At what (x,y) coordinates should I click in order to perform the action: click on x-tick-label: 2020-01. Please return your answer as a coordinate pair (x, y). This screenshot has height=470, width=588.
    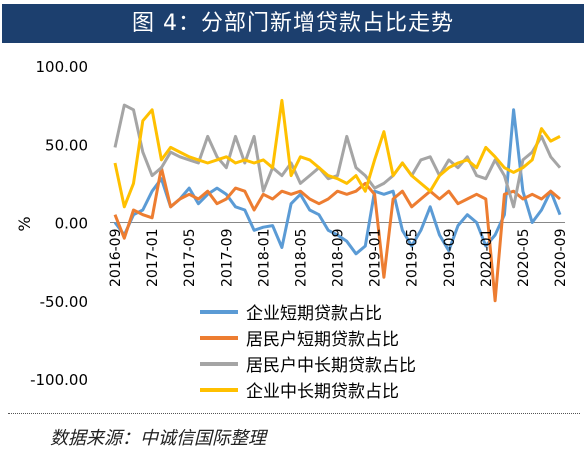
    Looking at the image, I should click on (487, 258).